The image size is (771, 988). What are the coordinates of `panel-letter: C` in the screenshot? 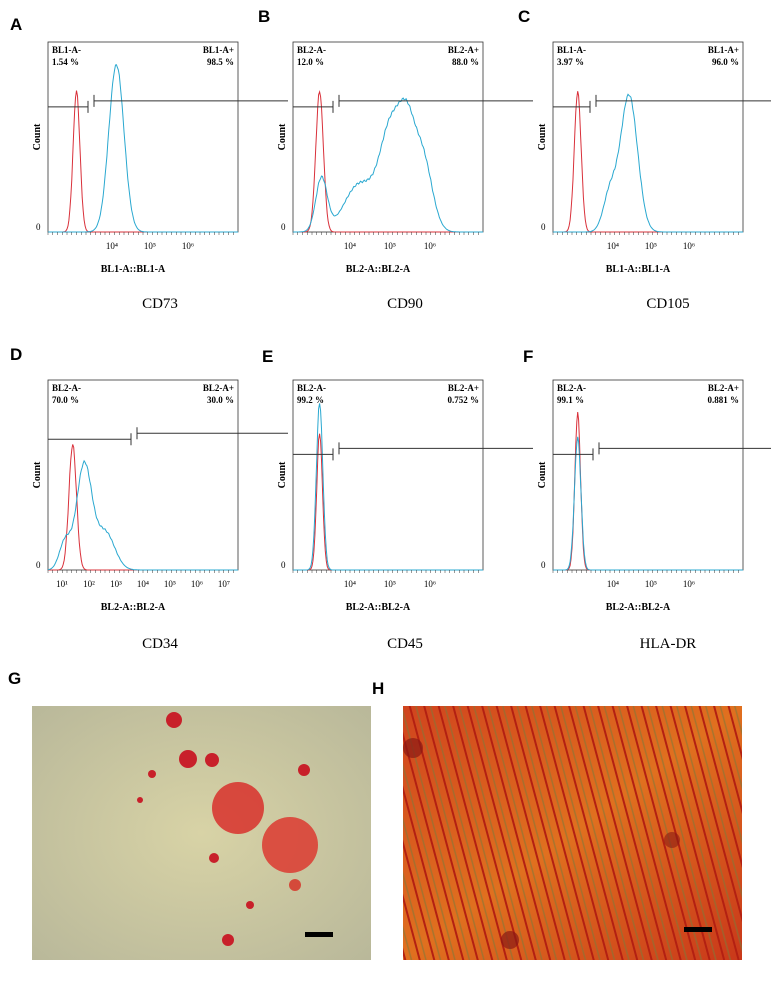 It's located at (524, 16).